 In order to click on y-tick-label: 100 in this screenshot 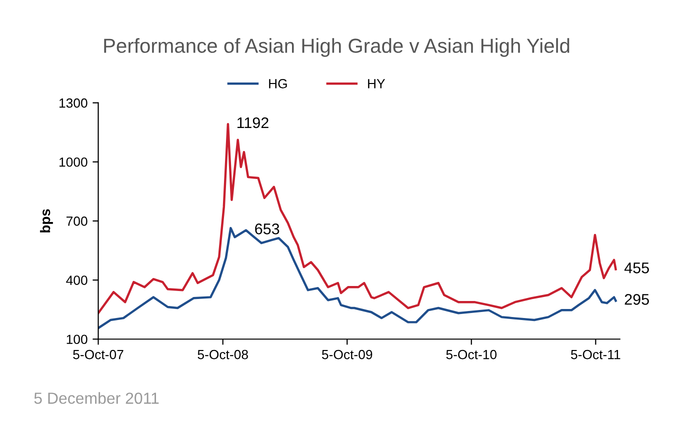, I will do `click(77, 339)`.